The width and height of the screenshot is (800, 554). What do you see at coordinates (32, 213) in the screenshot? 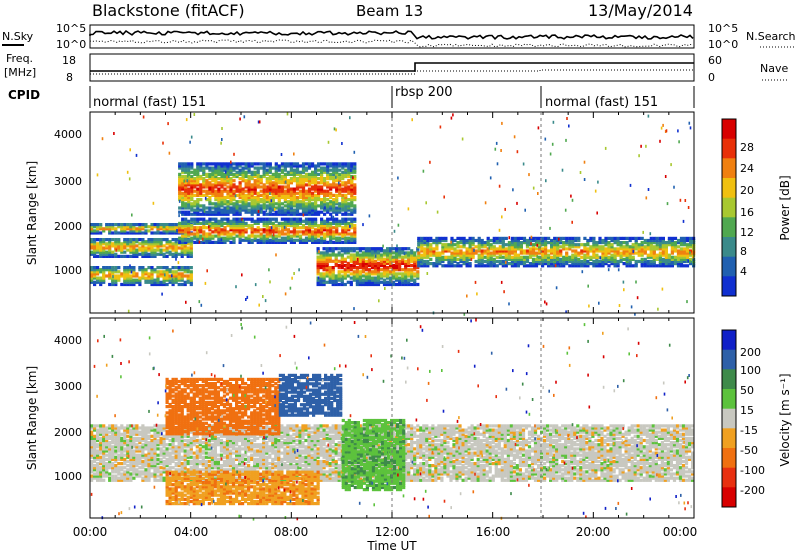
I see `power-y-label: Slant Range [km]` at bounding box center [32, 213].